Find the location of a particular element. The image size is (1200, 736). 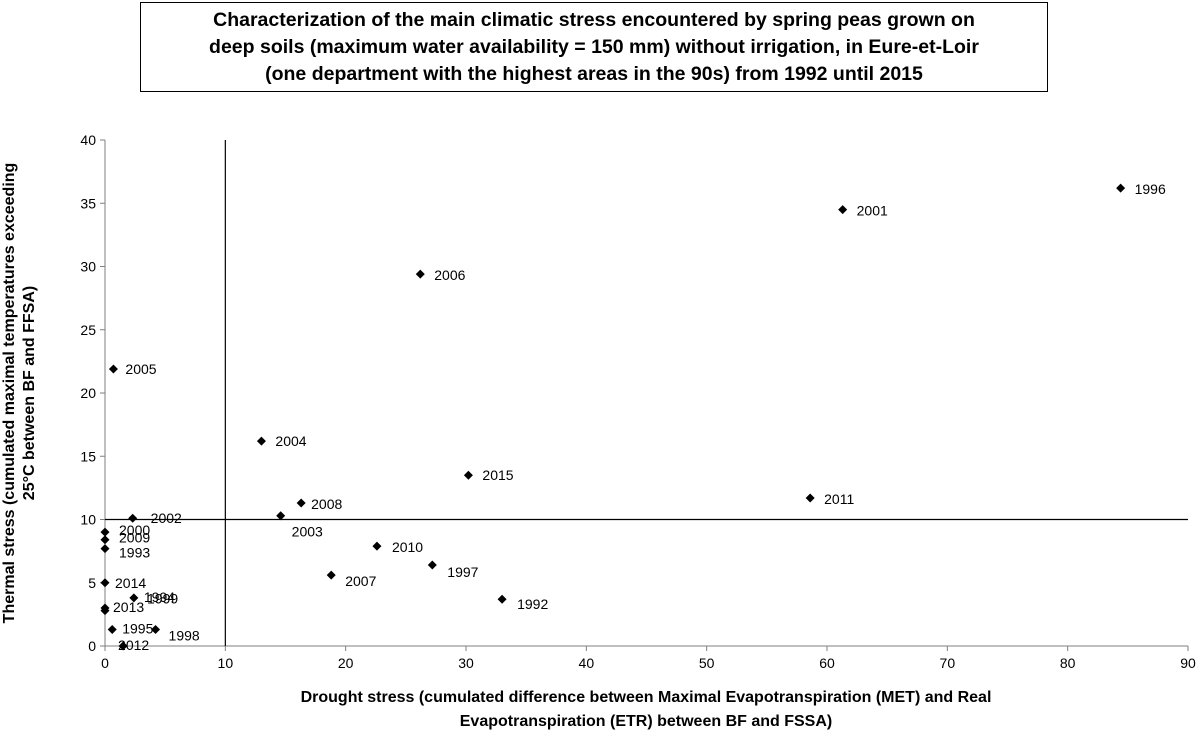

data-point-1993 is located at coordinates (105, 549).